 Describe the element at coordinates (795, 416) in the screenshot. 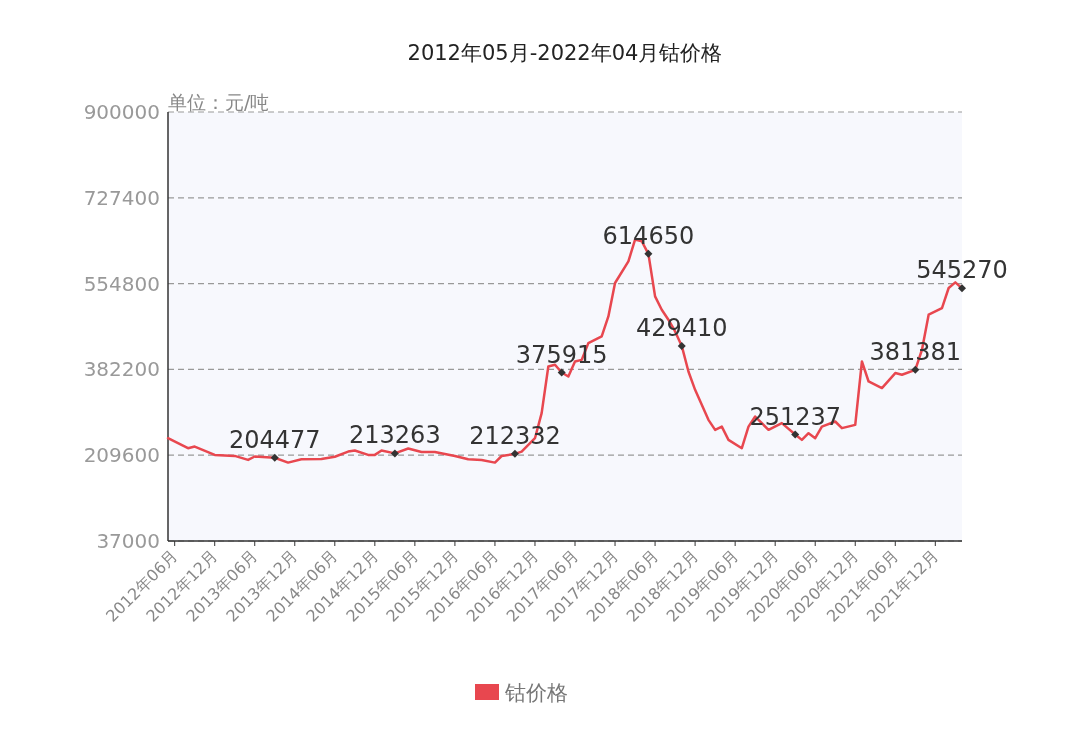

I see `data-label: 251237` at that location.